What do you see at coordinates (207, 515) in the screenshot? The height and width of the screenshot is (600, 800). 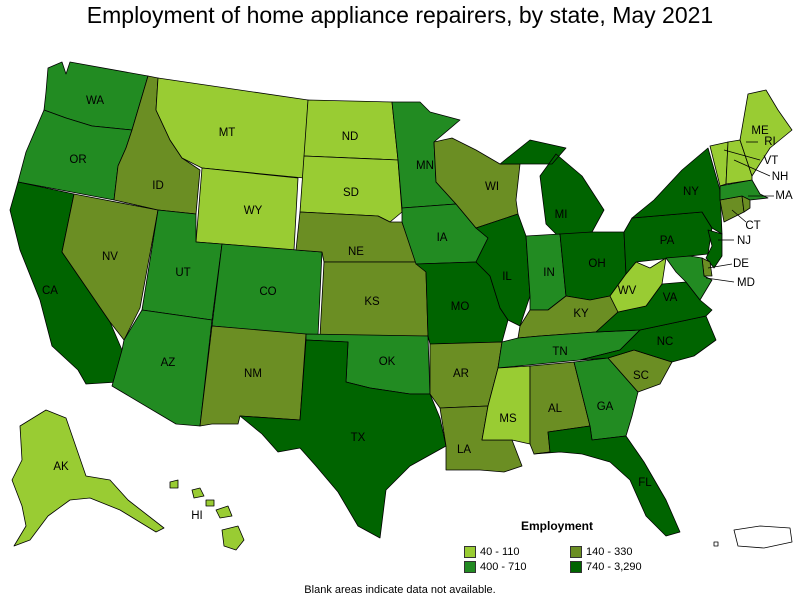 I see `state-HI` at bounding box center [207, 515].